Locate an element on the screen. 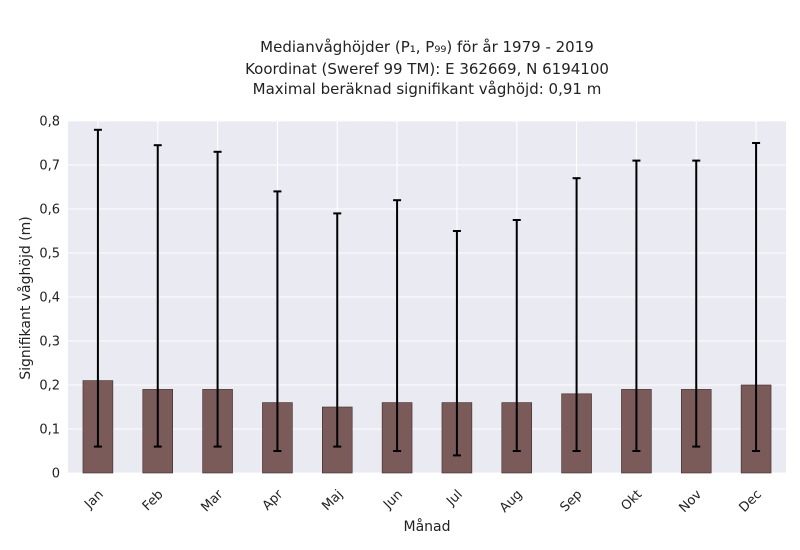 Image resolution: width=800 pixels, height=550 pixels. error-bar-okt is located at coordinates (636, 305).